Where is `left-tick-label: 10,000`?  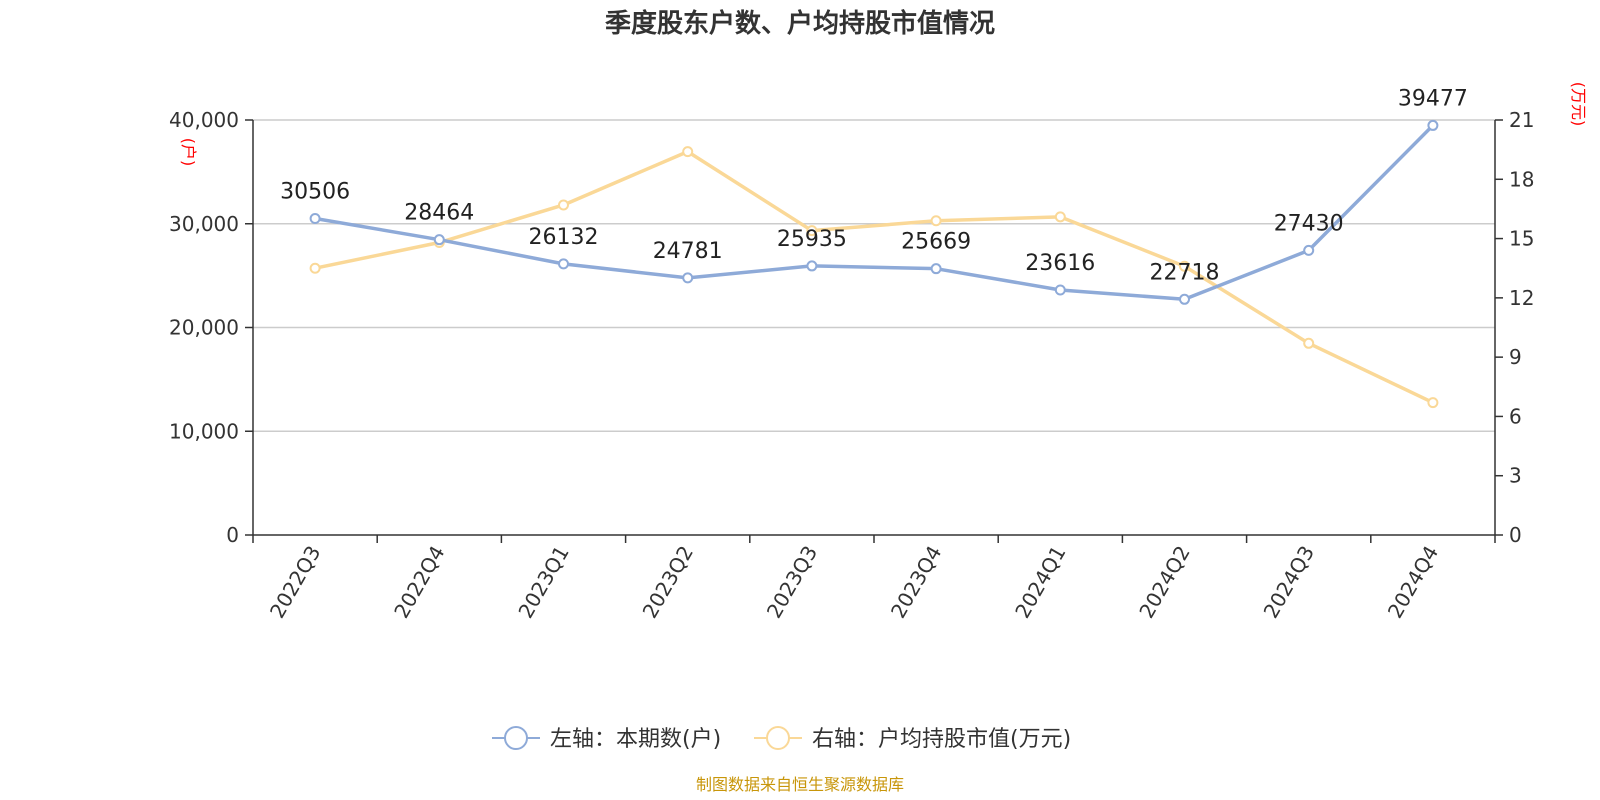
left-tick-label: 10,000 is located at coordinates (204, 431).